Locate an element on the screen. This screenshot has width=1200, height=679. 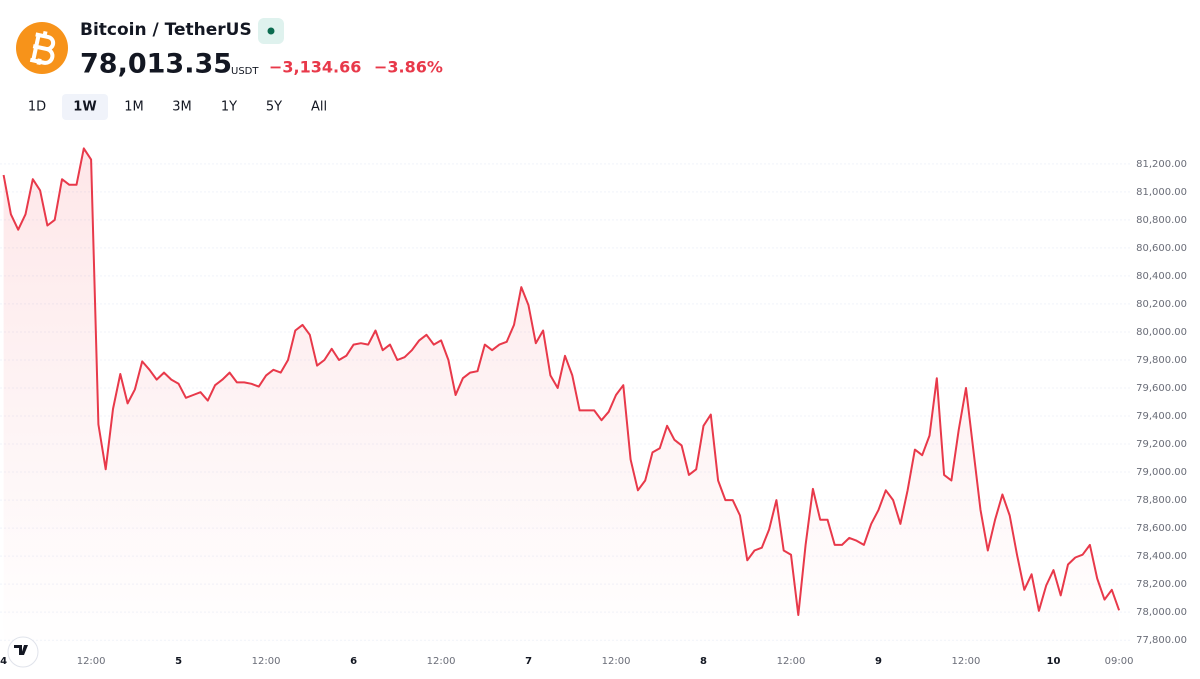
currency: USDT is located at coordinates (245, 71).